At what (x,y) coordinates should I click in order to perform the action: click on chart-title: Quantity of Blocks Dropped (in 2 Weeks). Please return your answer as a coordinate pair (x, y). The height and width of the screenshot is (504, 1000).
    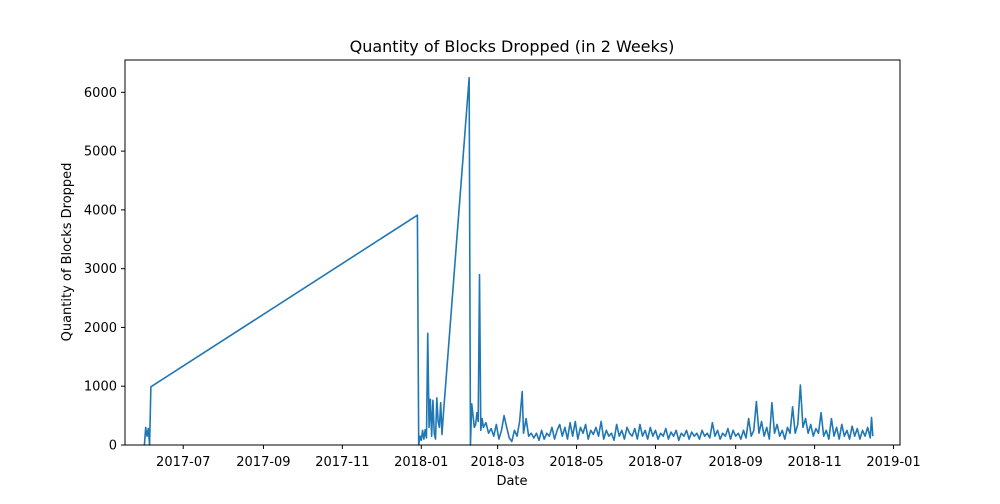
    Looking at the image, I should click on (512, 46).